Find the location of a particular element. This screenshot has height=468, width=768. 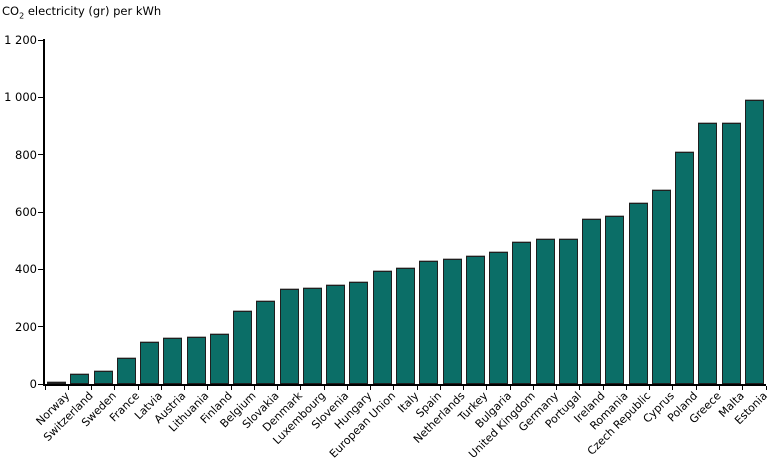

y-tick-label: 400 is located at coordinates (26, 269).